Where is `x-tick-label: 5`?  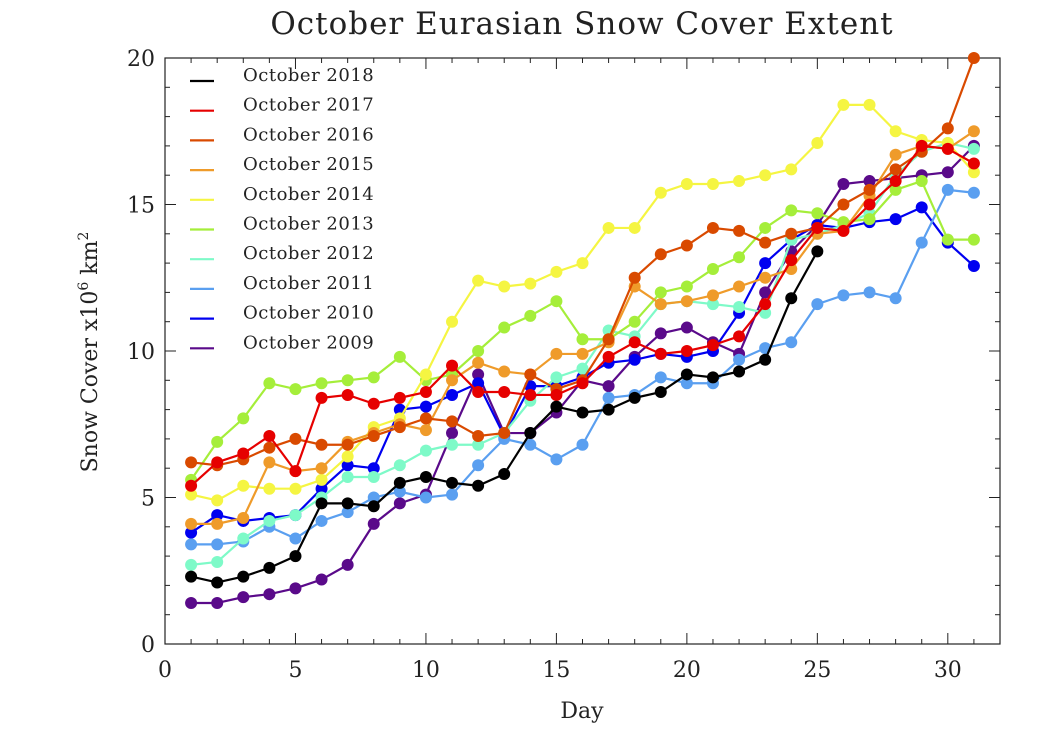 x-tick-label: 5 is located at coordinates (295, 670).